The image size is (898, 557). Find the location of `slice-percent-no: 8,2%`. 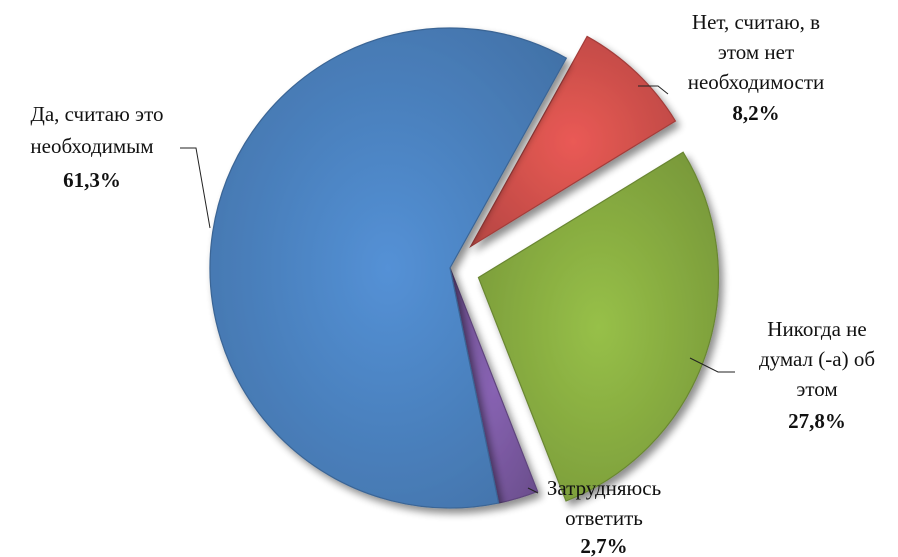

slice-percent-no: 8,2% is located at coordinates (755, 113).